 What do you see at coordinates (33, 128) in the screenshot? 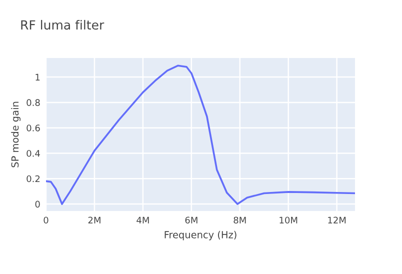
I see `y-tick-label: 0.6` at bounding box center [33, 128].